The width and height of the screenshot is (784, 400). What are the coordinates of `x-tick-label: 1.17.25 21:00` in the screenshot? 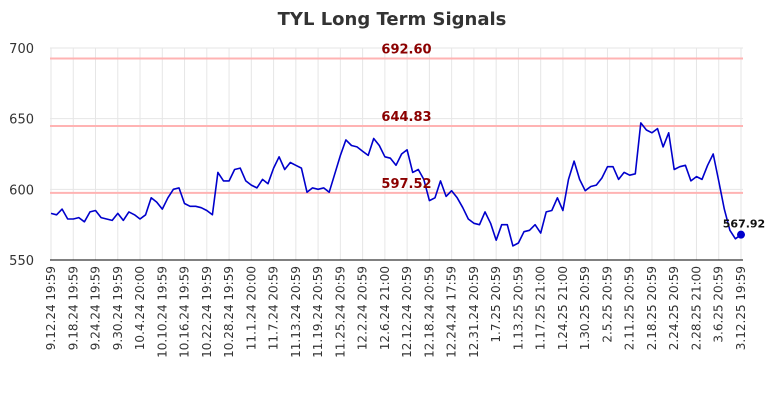 It's located at (541, 308).